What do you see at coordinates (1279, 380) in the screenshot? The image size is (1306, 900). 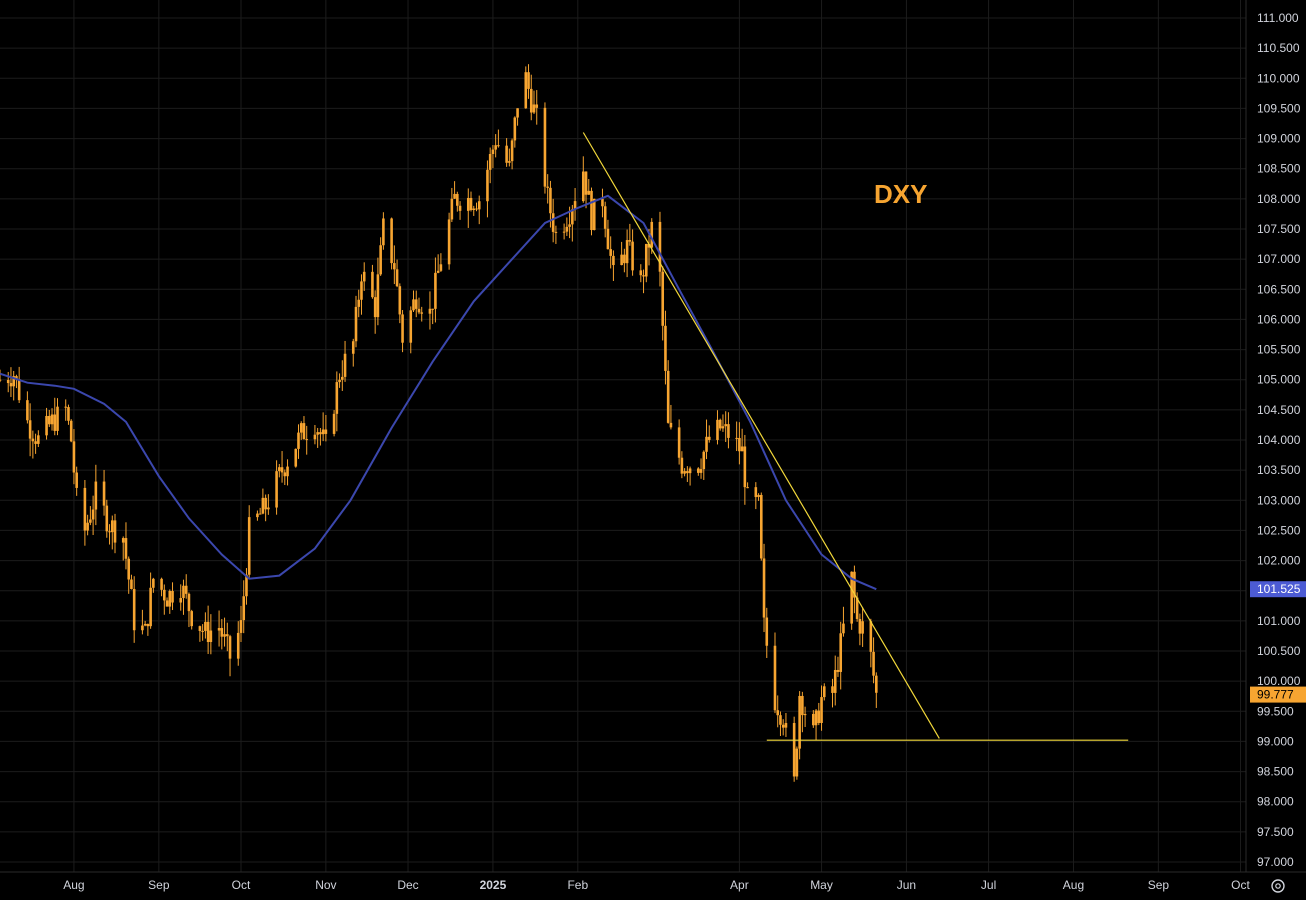 I see `y-tick-label: 105.000` at bounding box center [1279, 380].